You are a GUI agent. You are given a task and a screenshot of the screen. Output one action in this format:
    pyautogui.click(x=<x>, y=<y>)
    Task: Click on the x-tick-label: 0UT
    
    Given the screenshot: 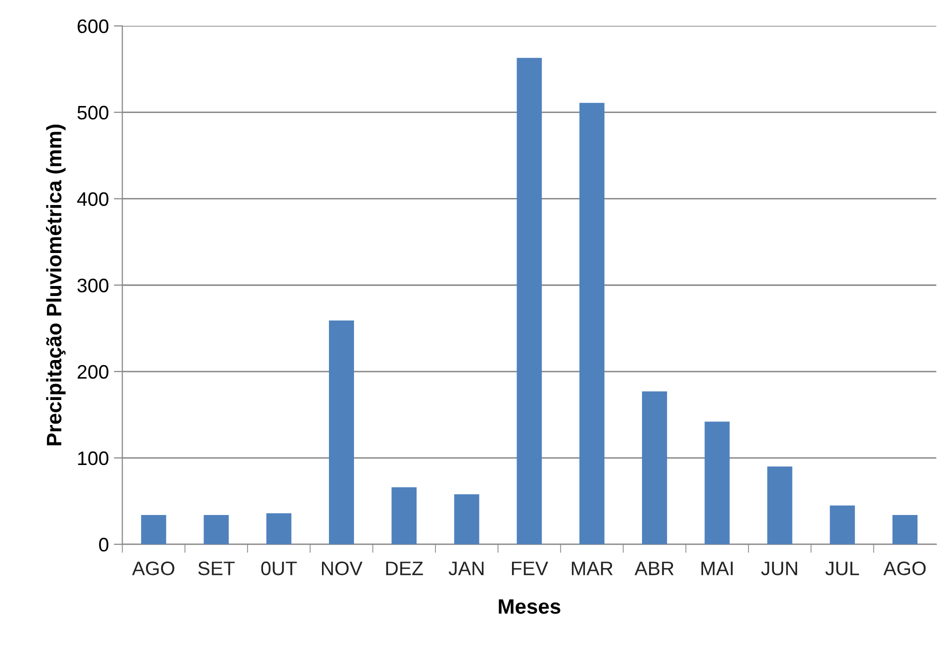 What is the action you would take?
    pyautogui.click(x=279, y=569)
    